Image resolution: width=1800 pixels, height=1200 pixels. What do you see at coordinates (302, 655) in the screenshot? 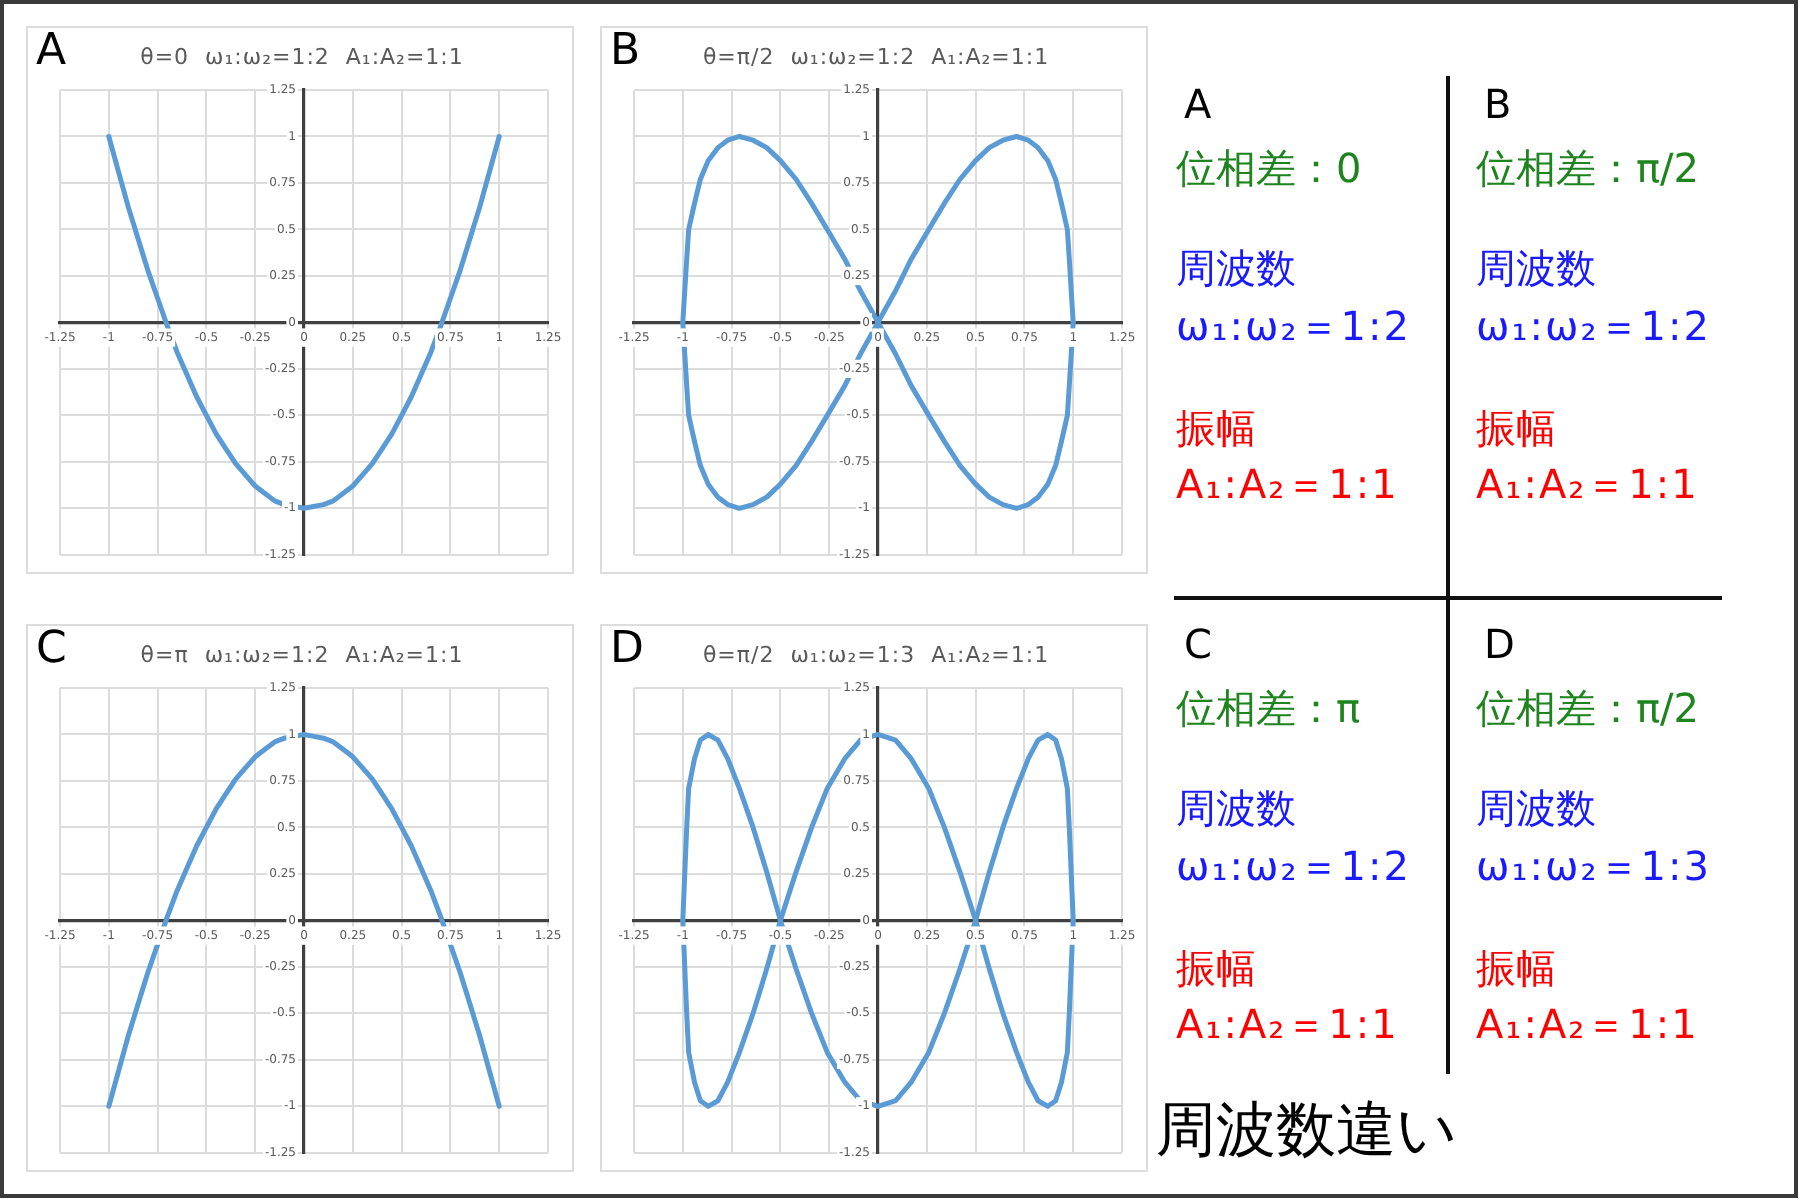
I see `chart-subtitle: θ=π ω₁:ω₂=1:2 A₁:A₂=1:1` at bounding box center [302, 655].